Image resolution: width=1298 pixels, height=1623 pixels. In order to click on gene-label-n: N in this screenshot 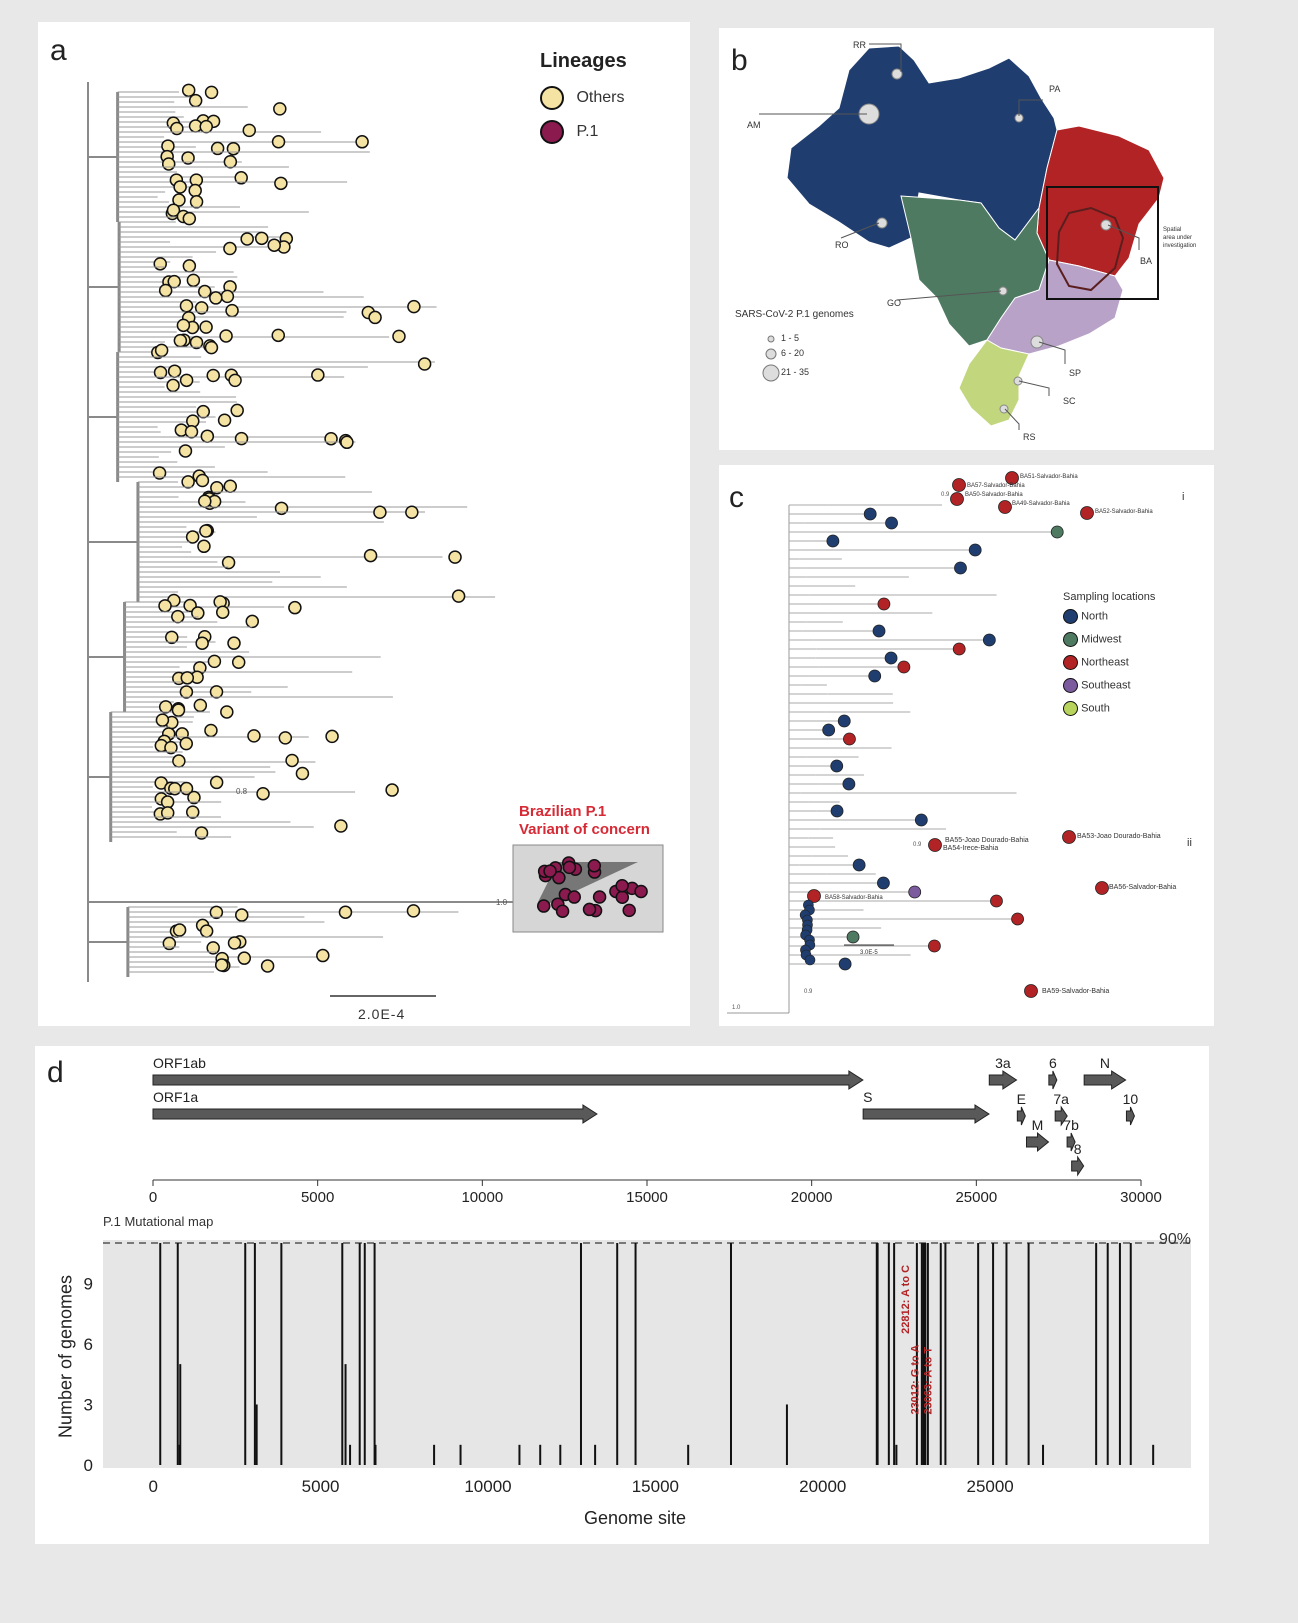, I will do `click(1105, 1063)`.